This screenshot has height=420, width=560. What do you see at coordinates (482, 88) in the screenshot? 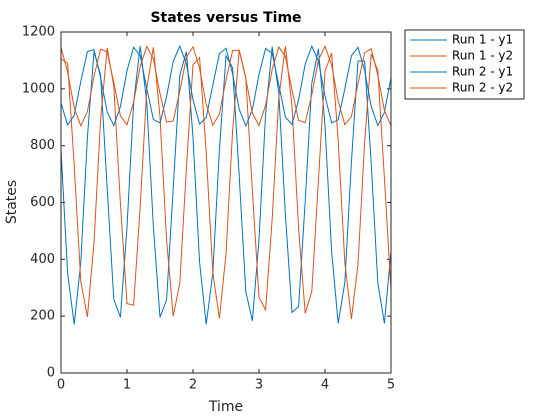
I see `legend-label: Run 2 - y2` at bounding box center [482, 88].